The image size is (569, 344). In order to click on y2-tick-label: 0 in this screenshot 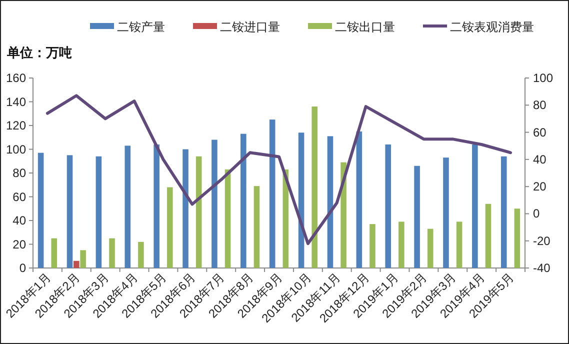, I will do `click(536, 213)`.